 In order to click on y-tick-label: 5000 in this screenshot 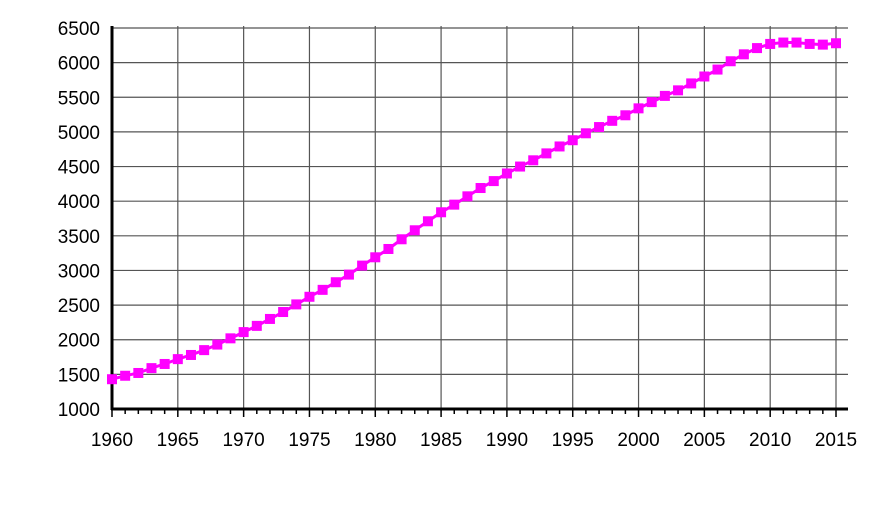, I will do `click(79, 133)`.